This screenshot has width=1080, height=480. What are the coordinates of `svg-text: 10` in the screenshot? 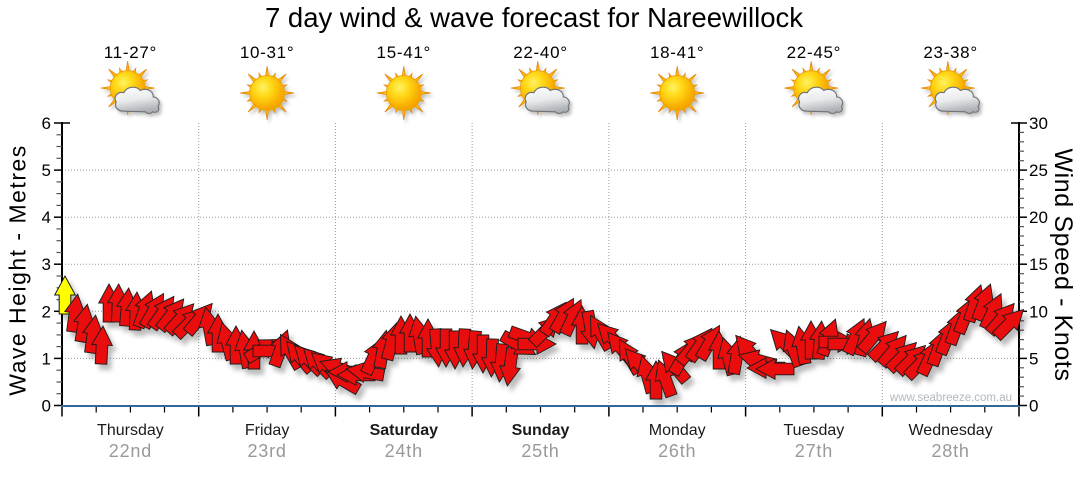 It's located at (1038, 311).